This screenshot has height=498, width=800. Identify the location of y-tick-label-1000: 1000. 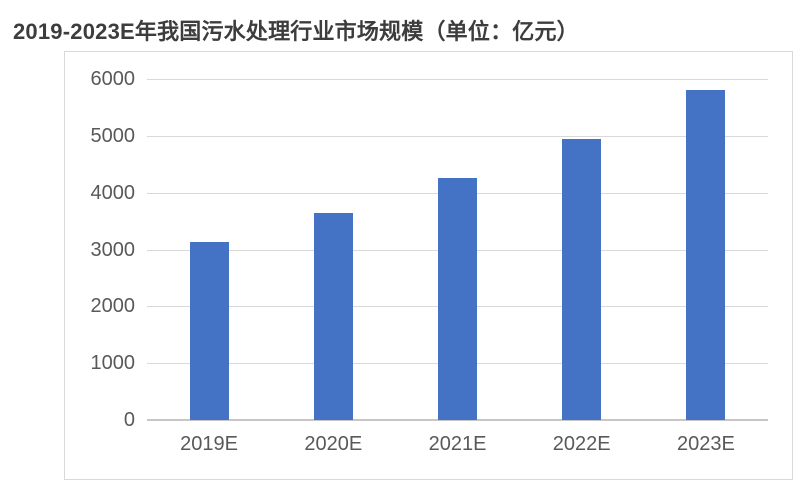
(113, 363).